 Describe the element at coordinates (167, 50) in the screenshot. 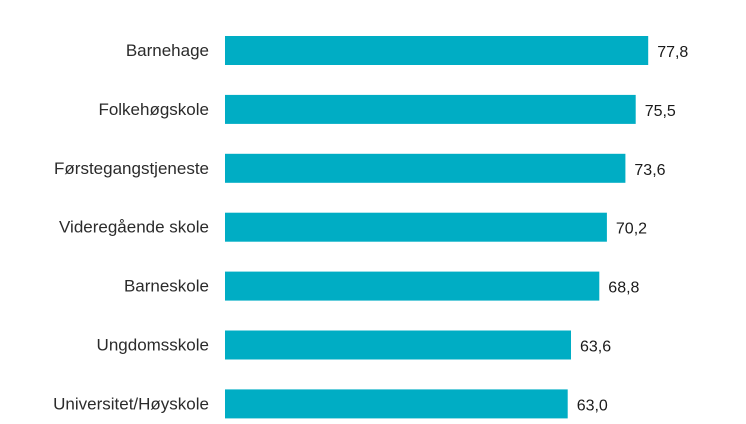

I see `category-label-0: Barnehage` at that location.